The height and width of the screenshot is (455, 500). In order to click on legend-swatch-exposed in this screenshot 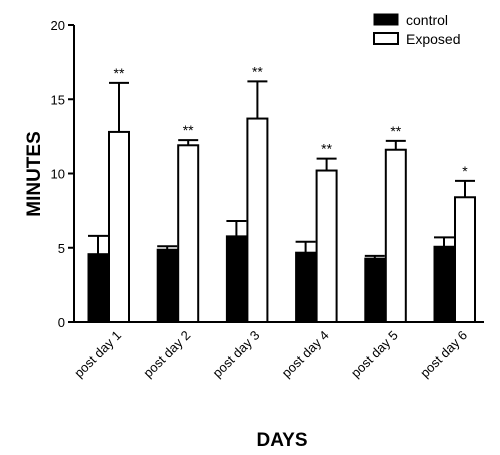, I will do `click(386, 38)`.